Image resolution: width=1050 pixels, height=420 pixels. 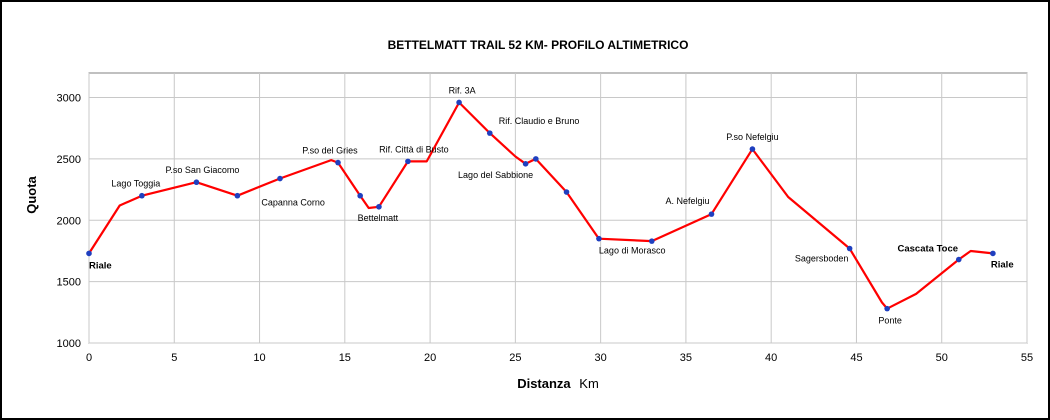 I want to click on x-axis-title-main: Distanza, so click(x=544, y=383).